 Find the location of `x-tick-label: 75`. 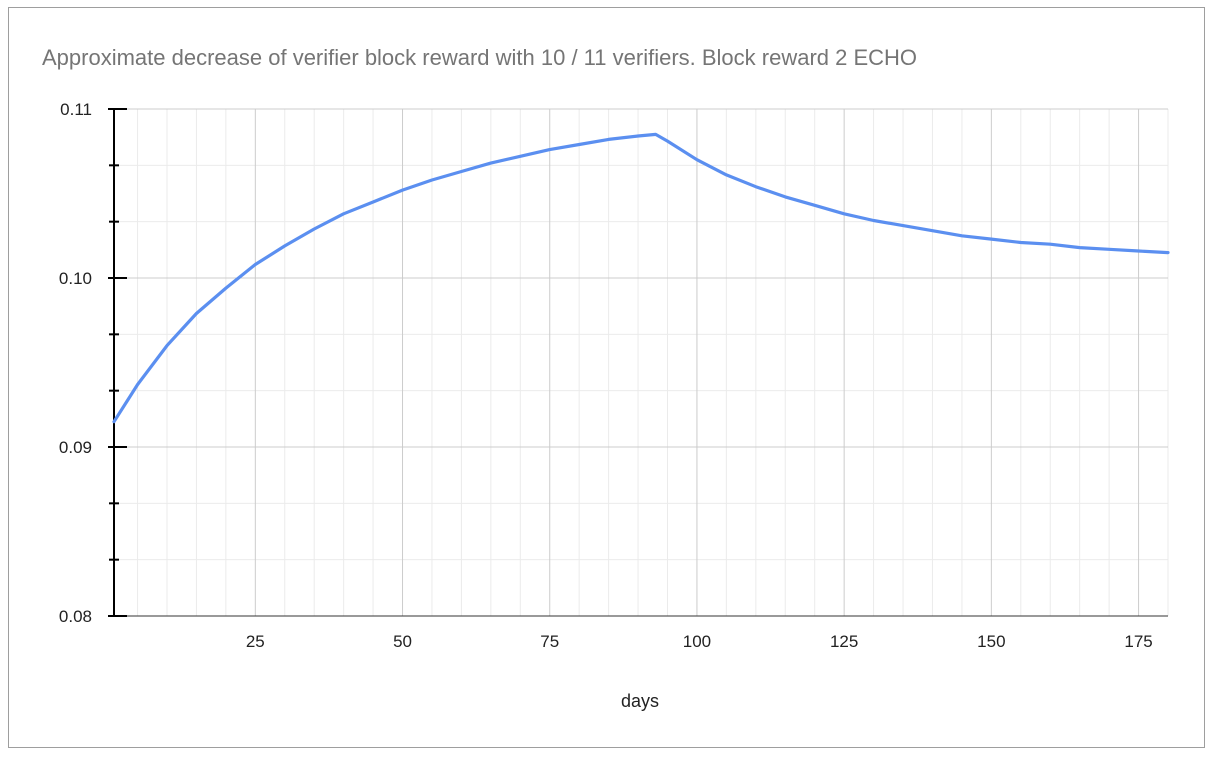

x-tick-label: 75 is located at coordinates (549, 641).